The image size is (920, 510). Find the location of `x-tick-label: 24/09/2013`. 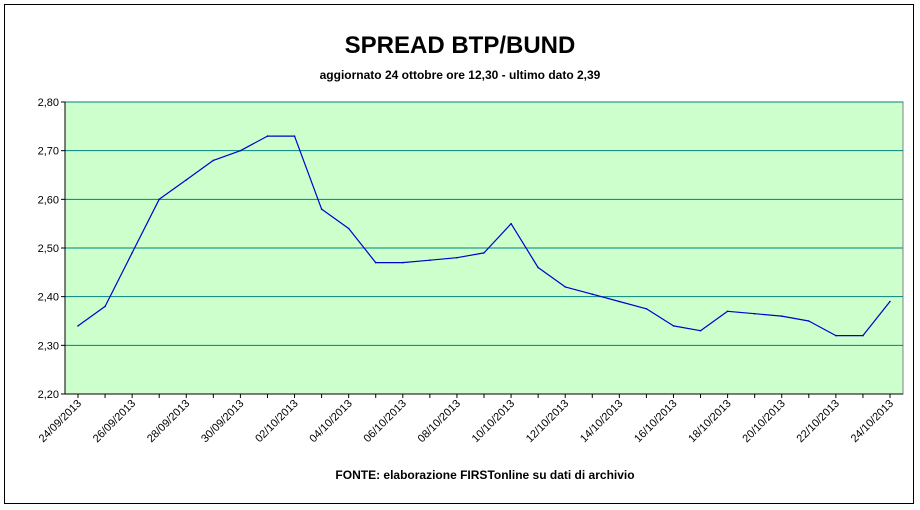

x-tick-label: 24/09/2013 is located at coordinates (60, 421).